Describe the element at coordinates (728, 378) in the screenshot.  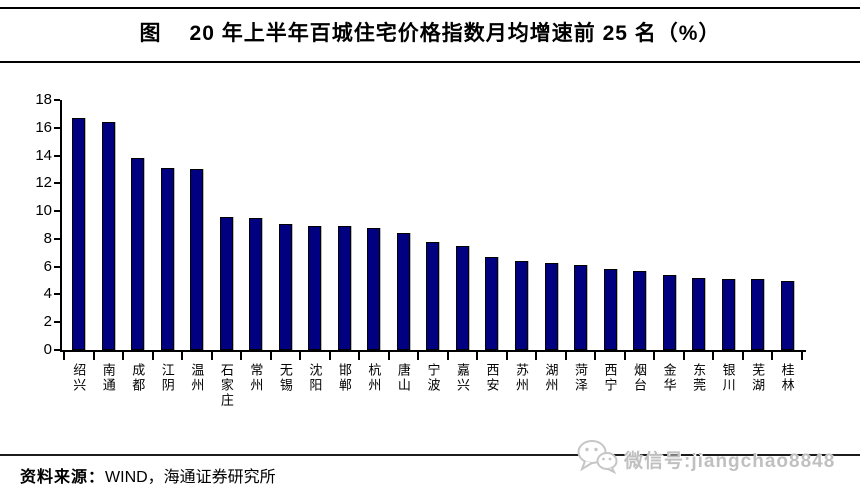
I see `x-axis-label: 银川` at that location.